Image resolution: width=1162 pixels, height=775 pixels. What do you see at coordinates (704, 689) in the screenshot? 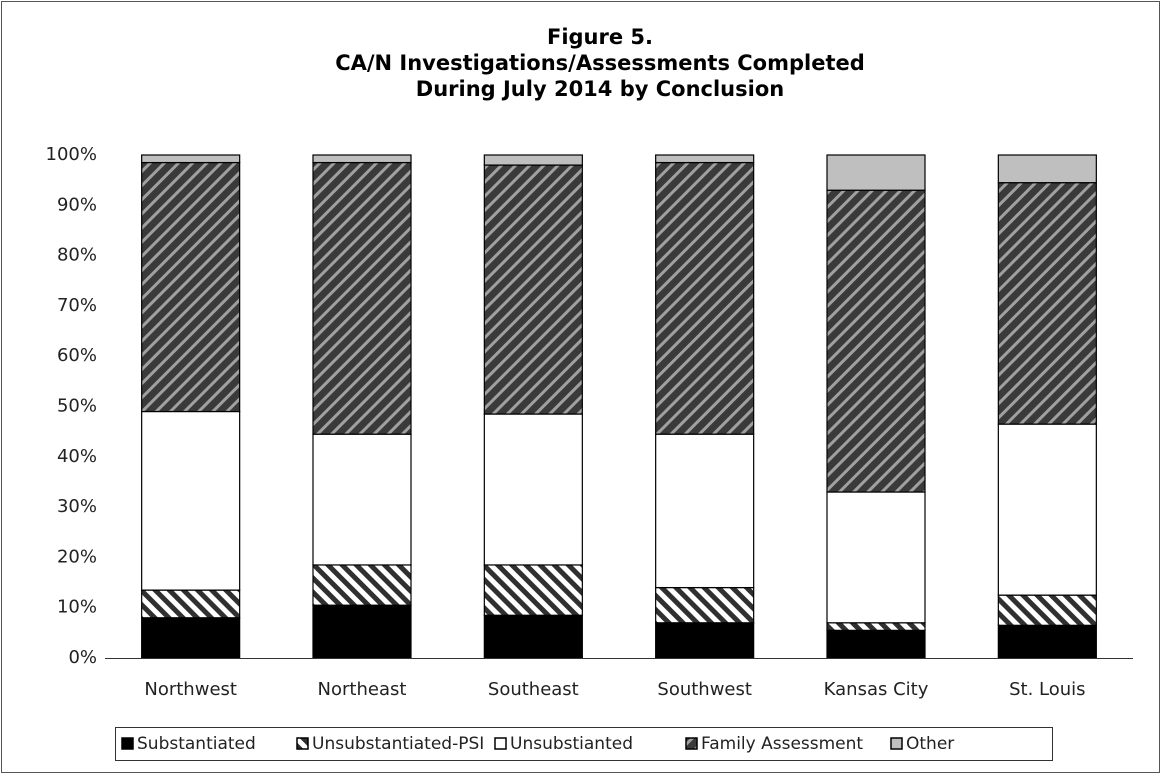
I see `x-tick-label: Southwest` at bounding box center [704, 689].